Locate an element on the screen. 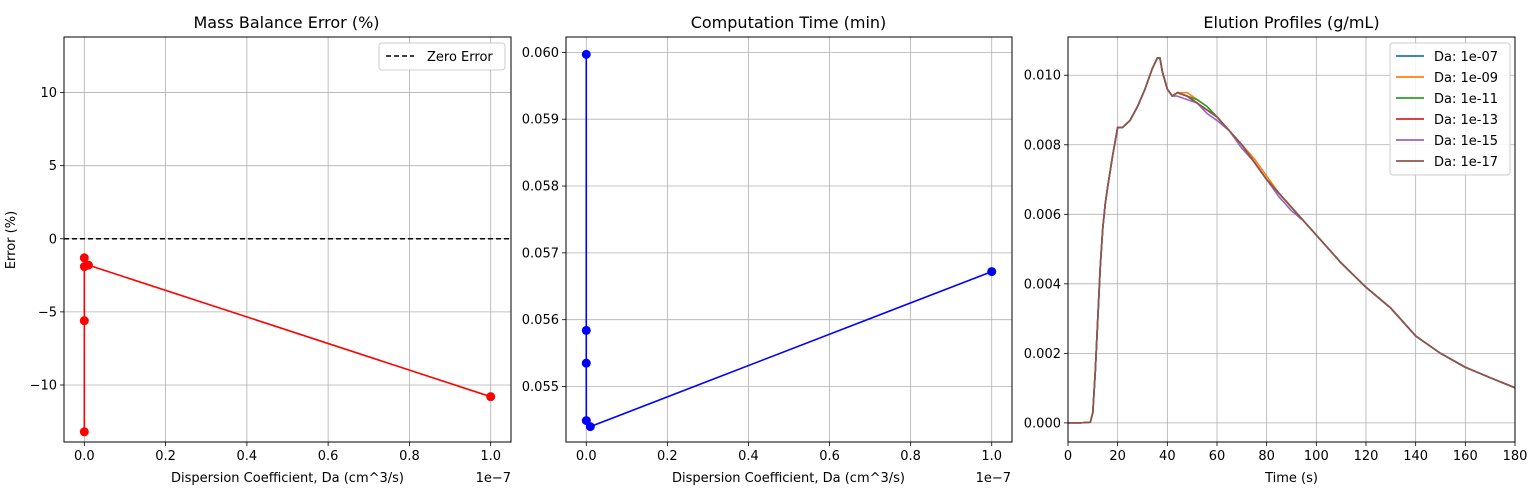  y-tick-label: −10 is located at coordinates (43, 385).